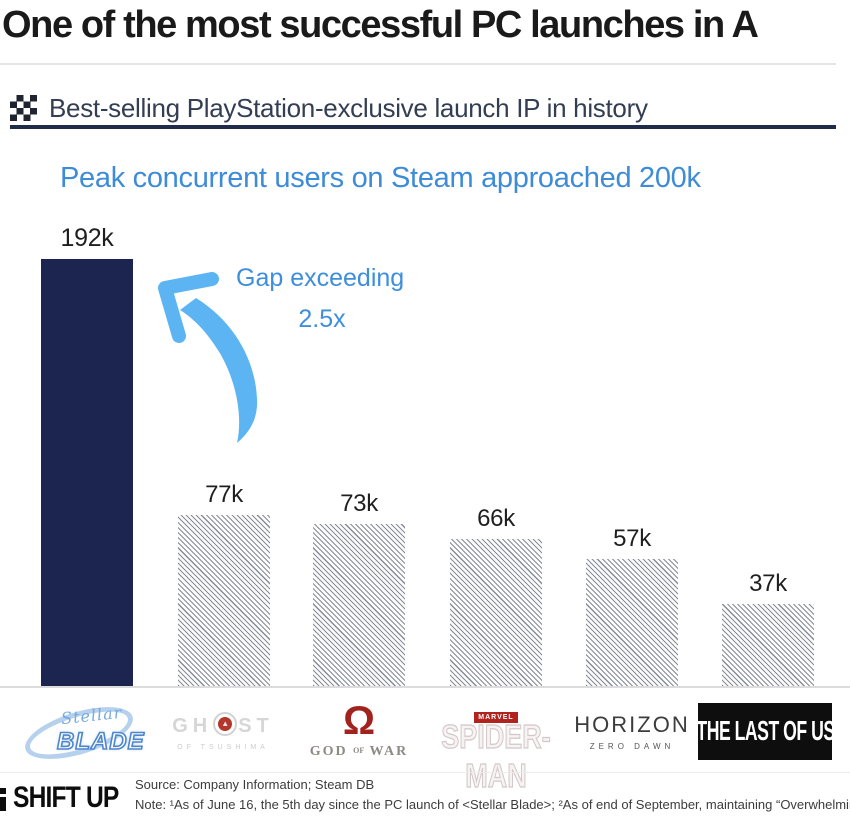 The image size is (850, 825). I want to click on bar-value-ghost-of-tsushima: 77k, so click(224, 494).